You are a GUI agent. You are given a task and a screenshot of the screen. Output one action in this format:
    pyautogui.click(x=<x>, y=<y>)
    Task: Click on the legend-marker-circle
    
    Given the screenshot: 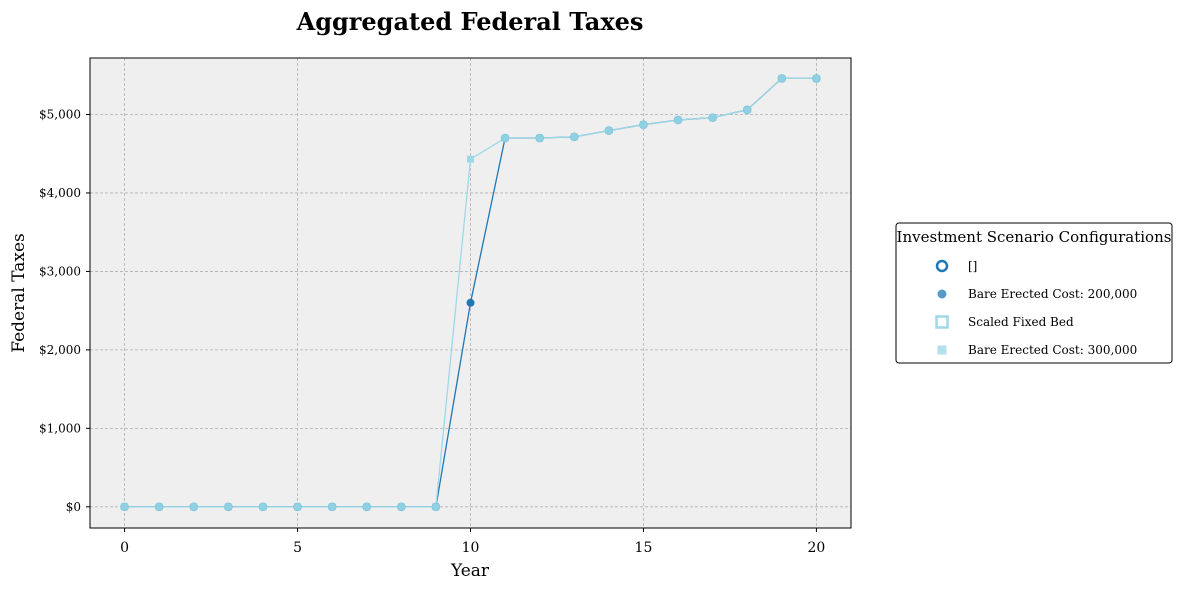 What is the action you would take?
    pyautogui.click(x=942, y=294)
    